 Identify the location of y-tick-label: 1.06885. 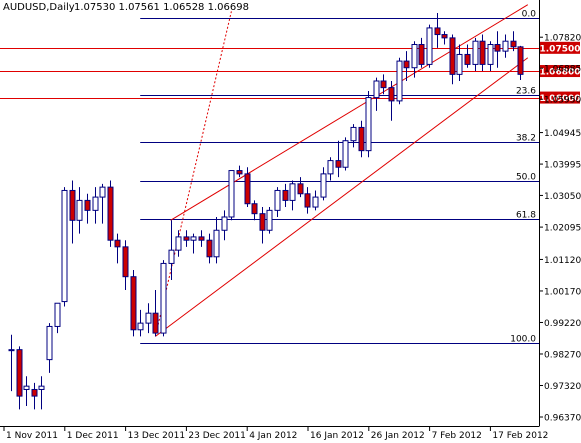
(562, 70).